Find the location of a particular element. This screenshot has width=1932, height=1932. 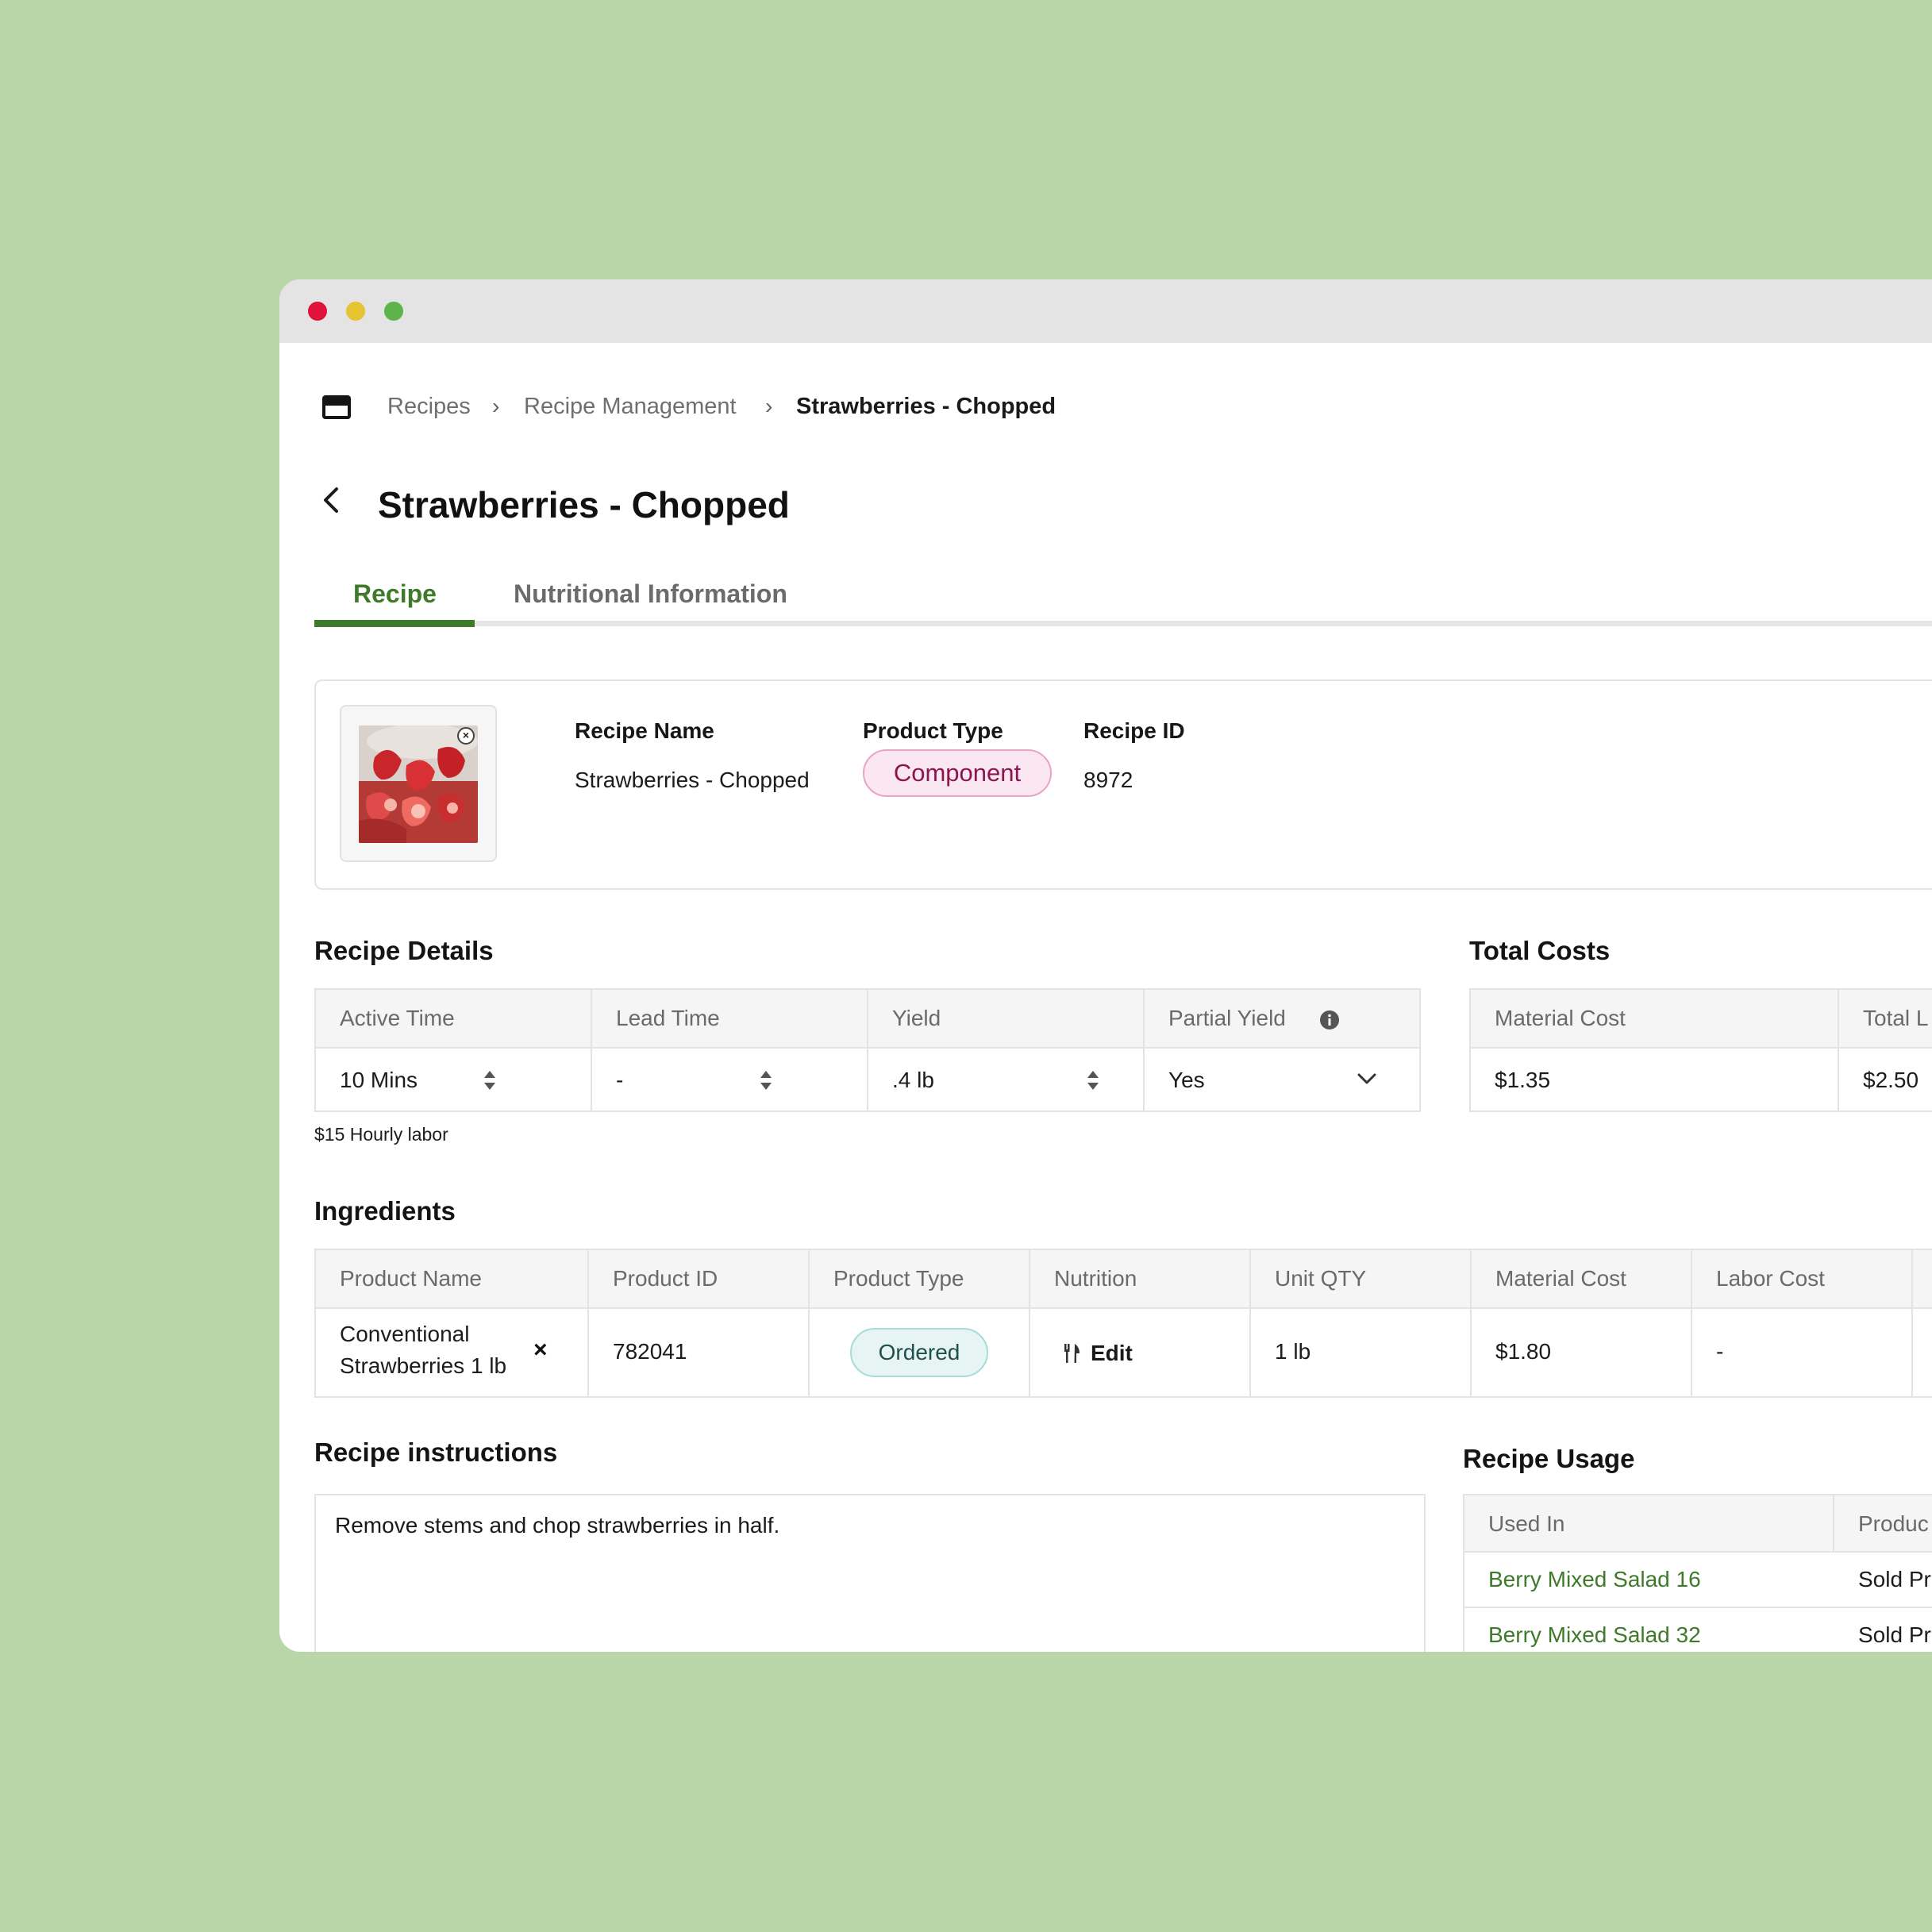

ingredient-overflow-cell is located at coordinates (1921, 1352).